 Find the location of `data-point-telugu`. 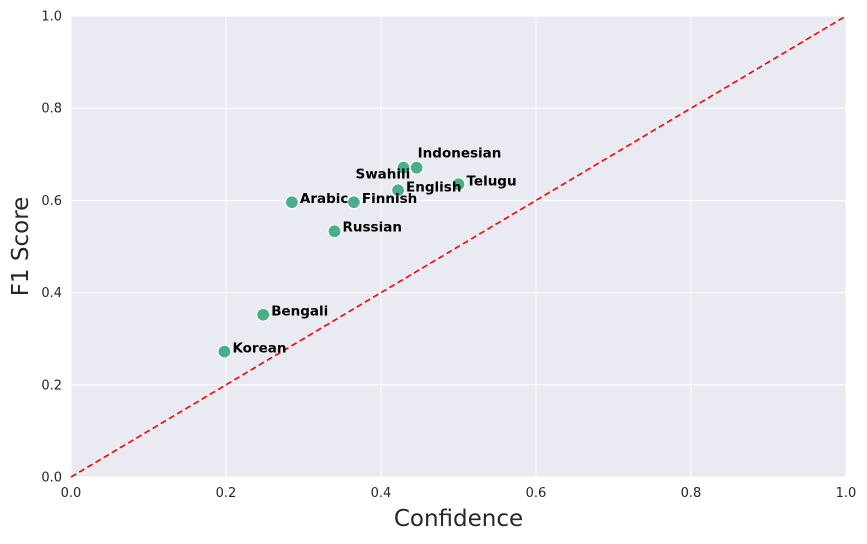

data-point-telugu is located at coordinates (458, 184).